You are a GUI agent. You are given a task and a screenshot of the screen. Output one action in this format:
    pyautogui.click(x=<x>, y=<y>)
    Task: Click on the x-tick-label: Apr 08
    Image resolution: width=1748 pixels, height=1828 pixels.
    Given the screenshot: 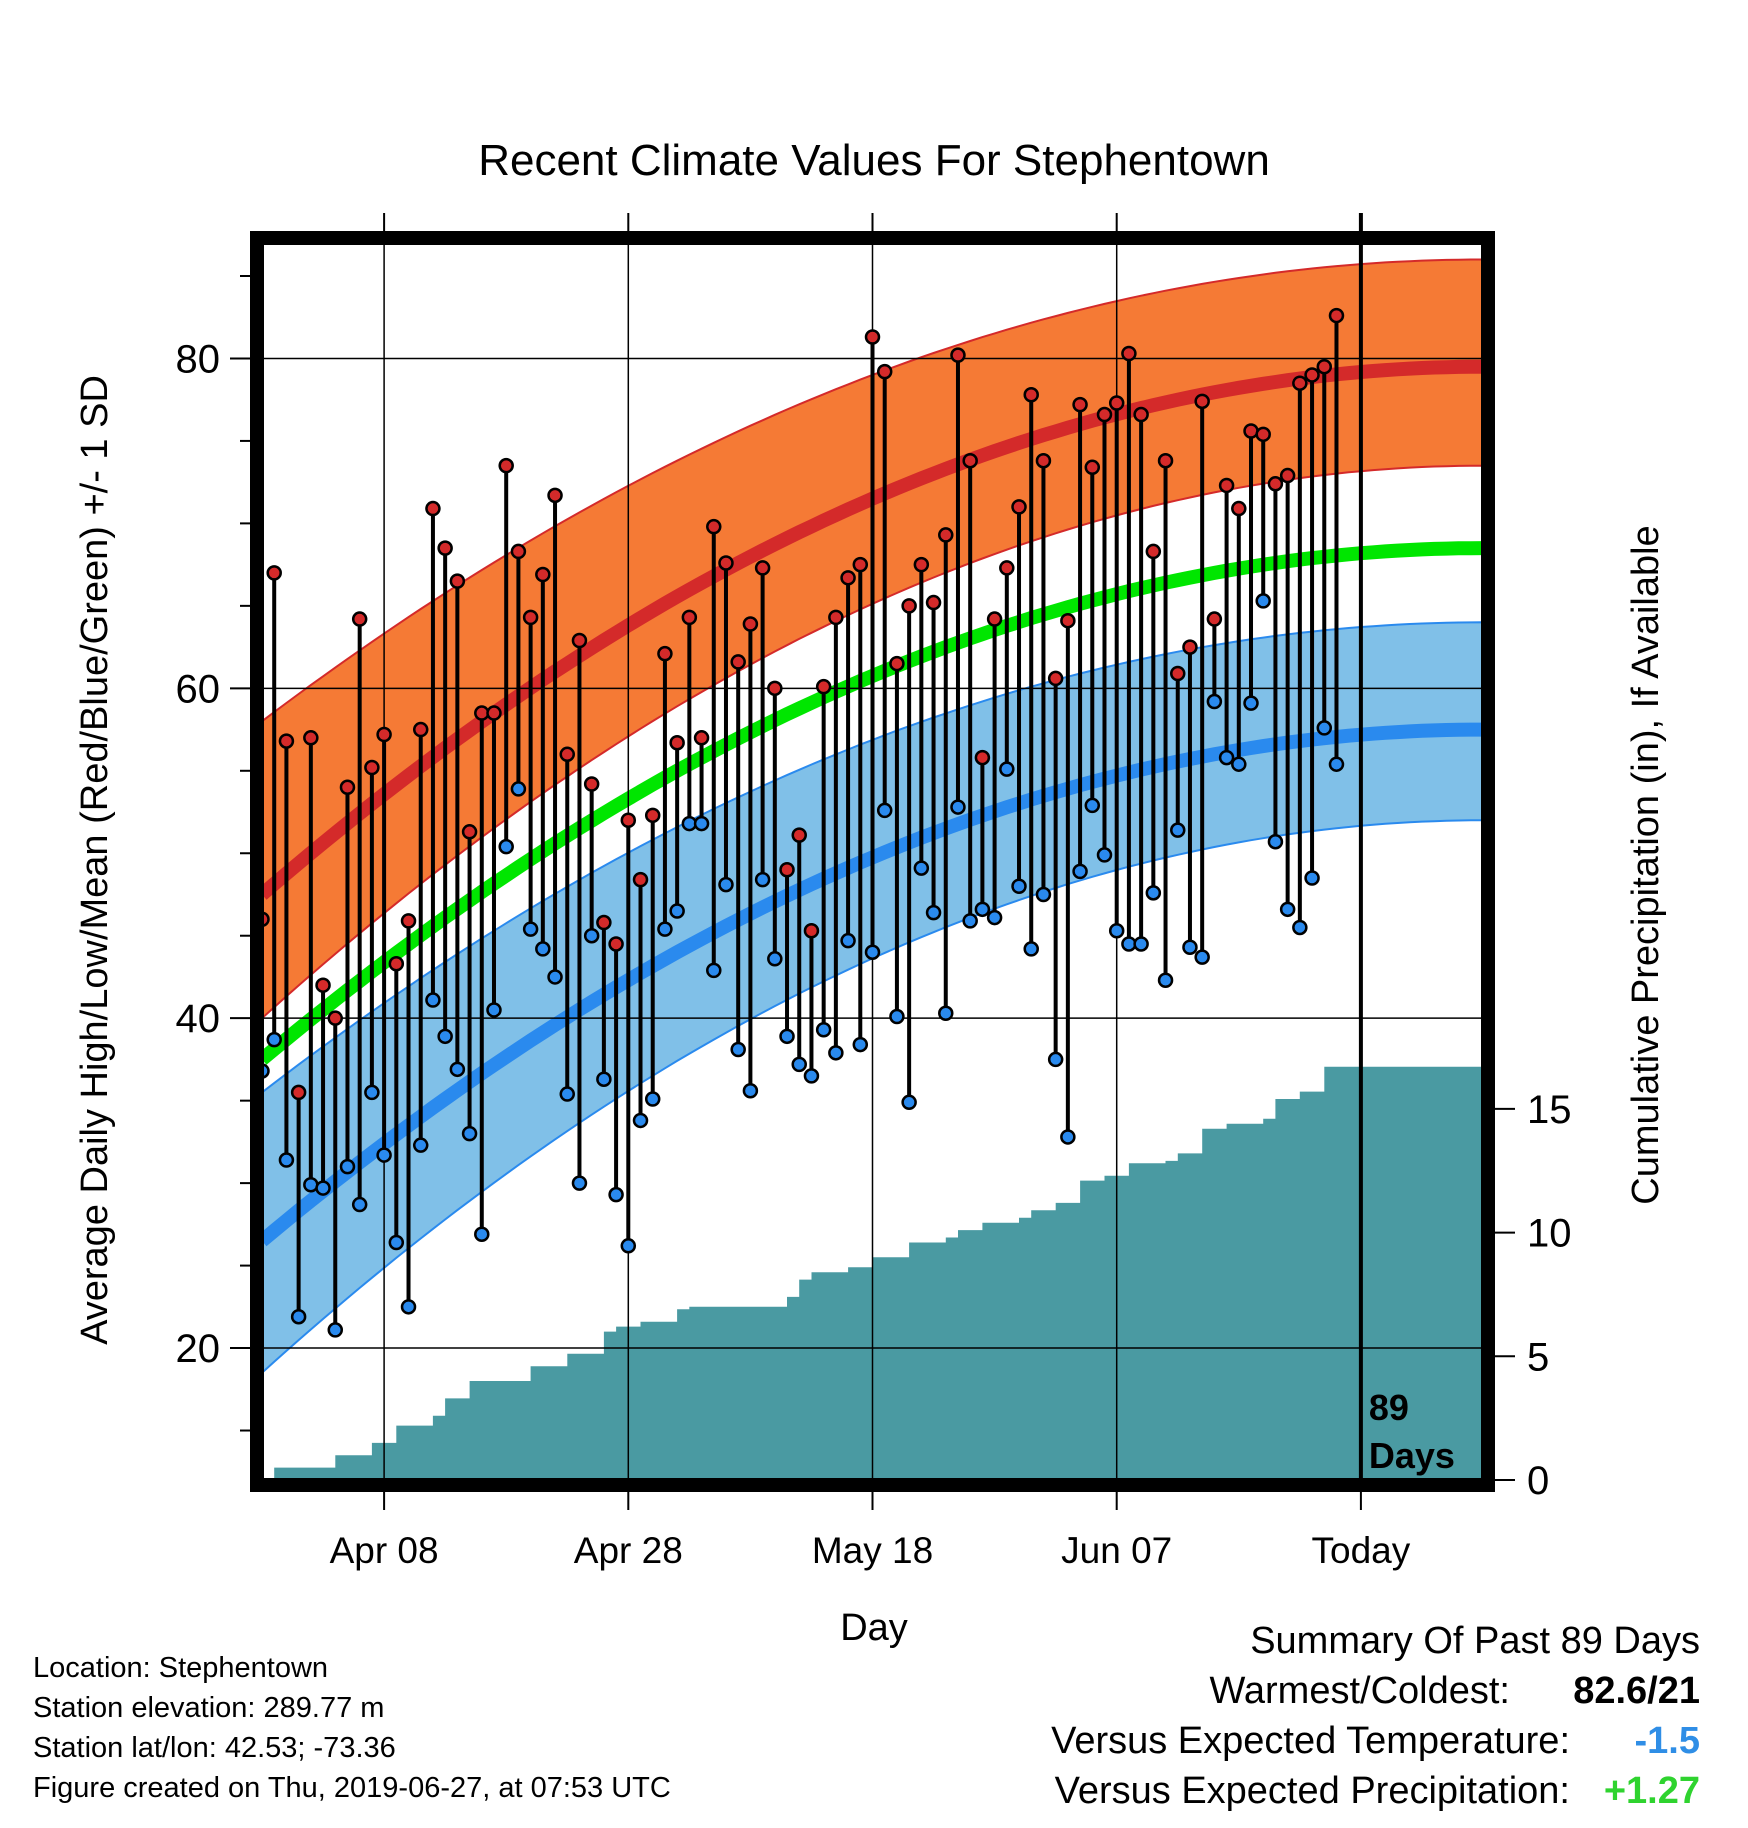 What is the action you would take?
    pyautogui.click(x=384, y=1550)
    